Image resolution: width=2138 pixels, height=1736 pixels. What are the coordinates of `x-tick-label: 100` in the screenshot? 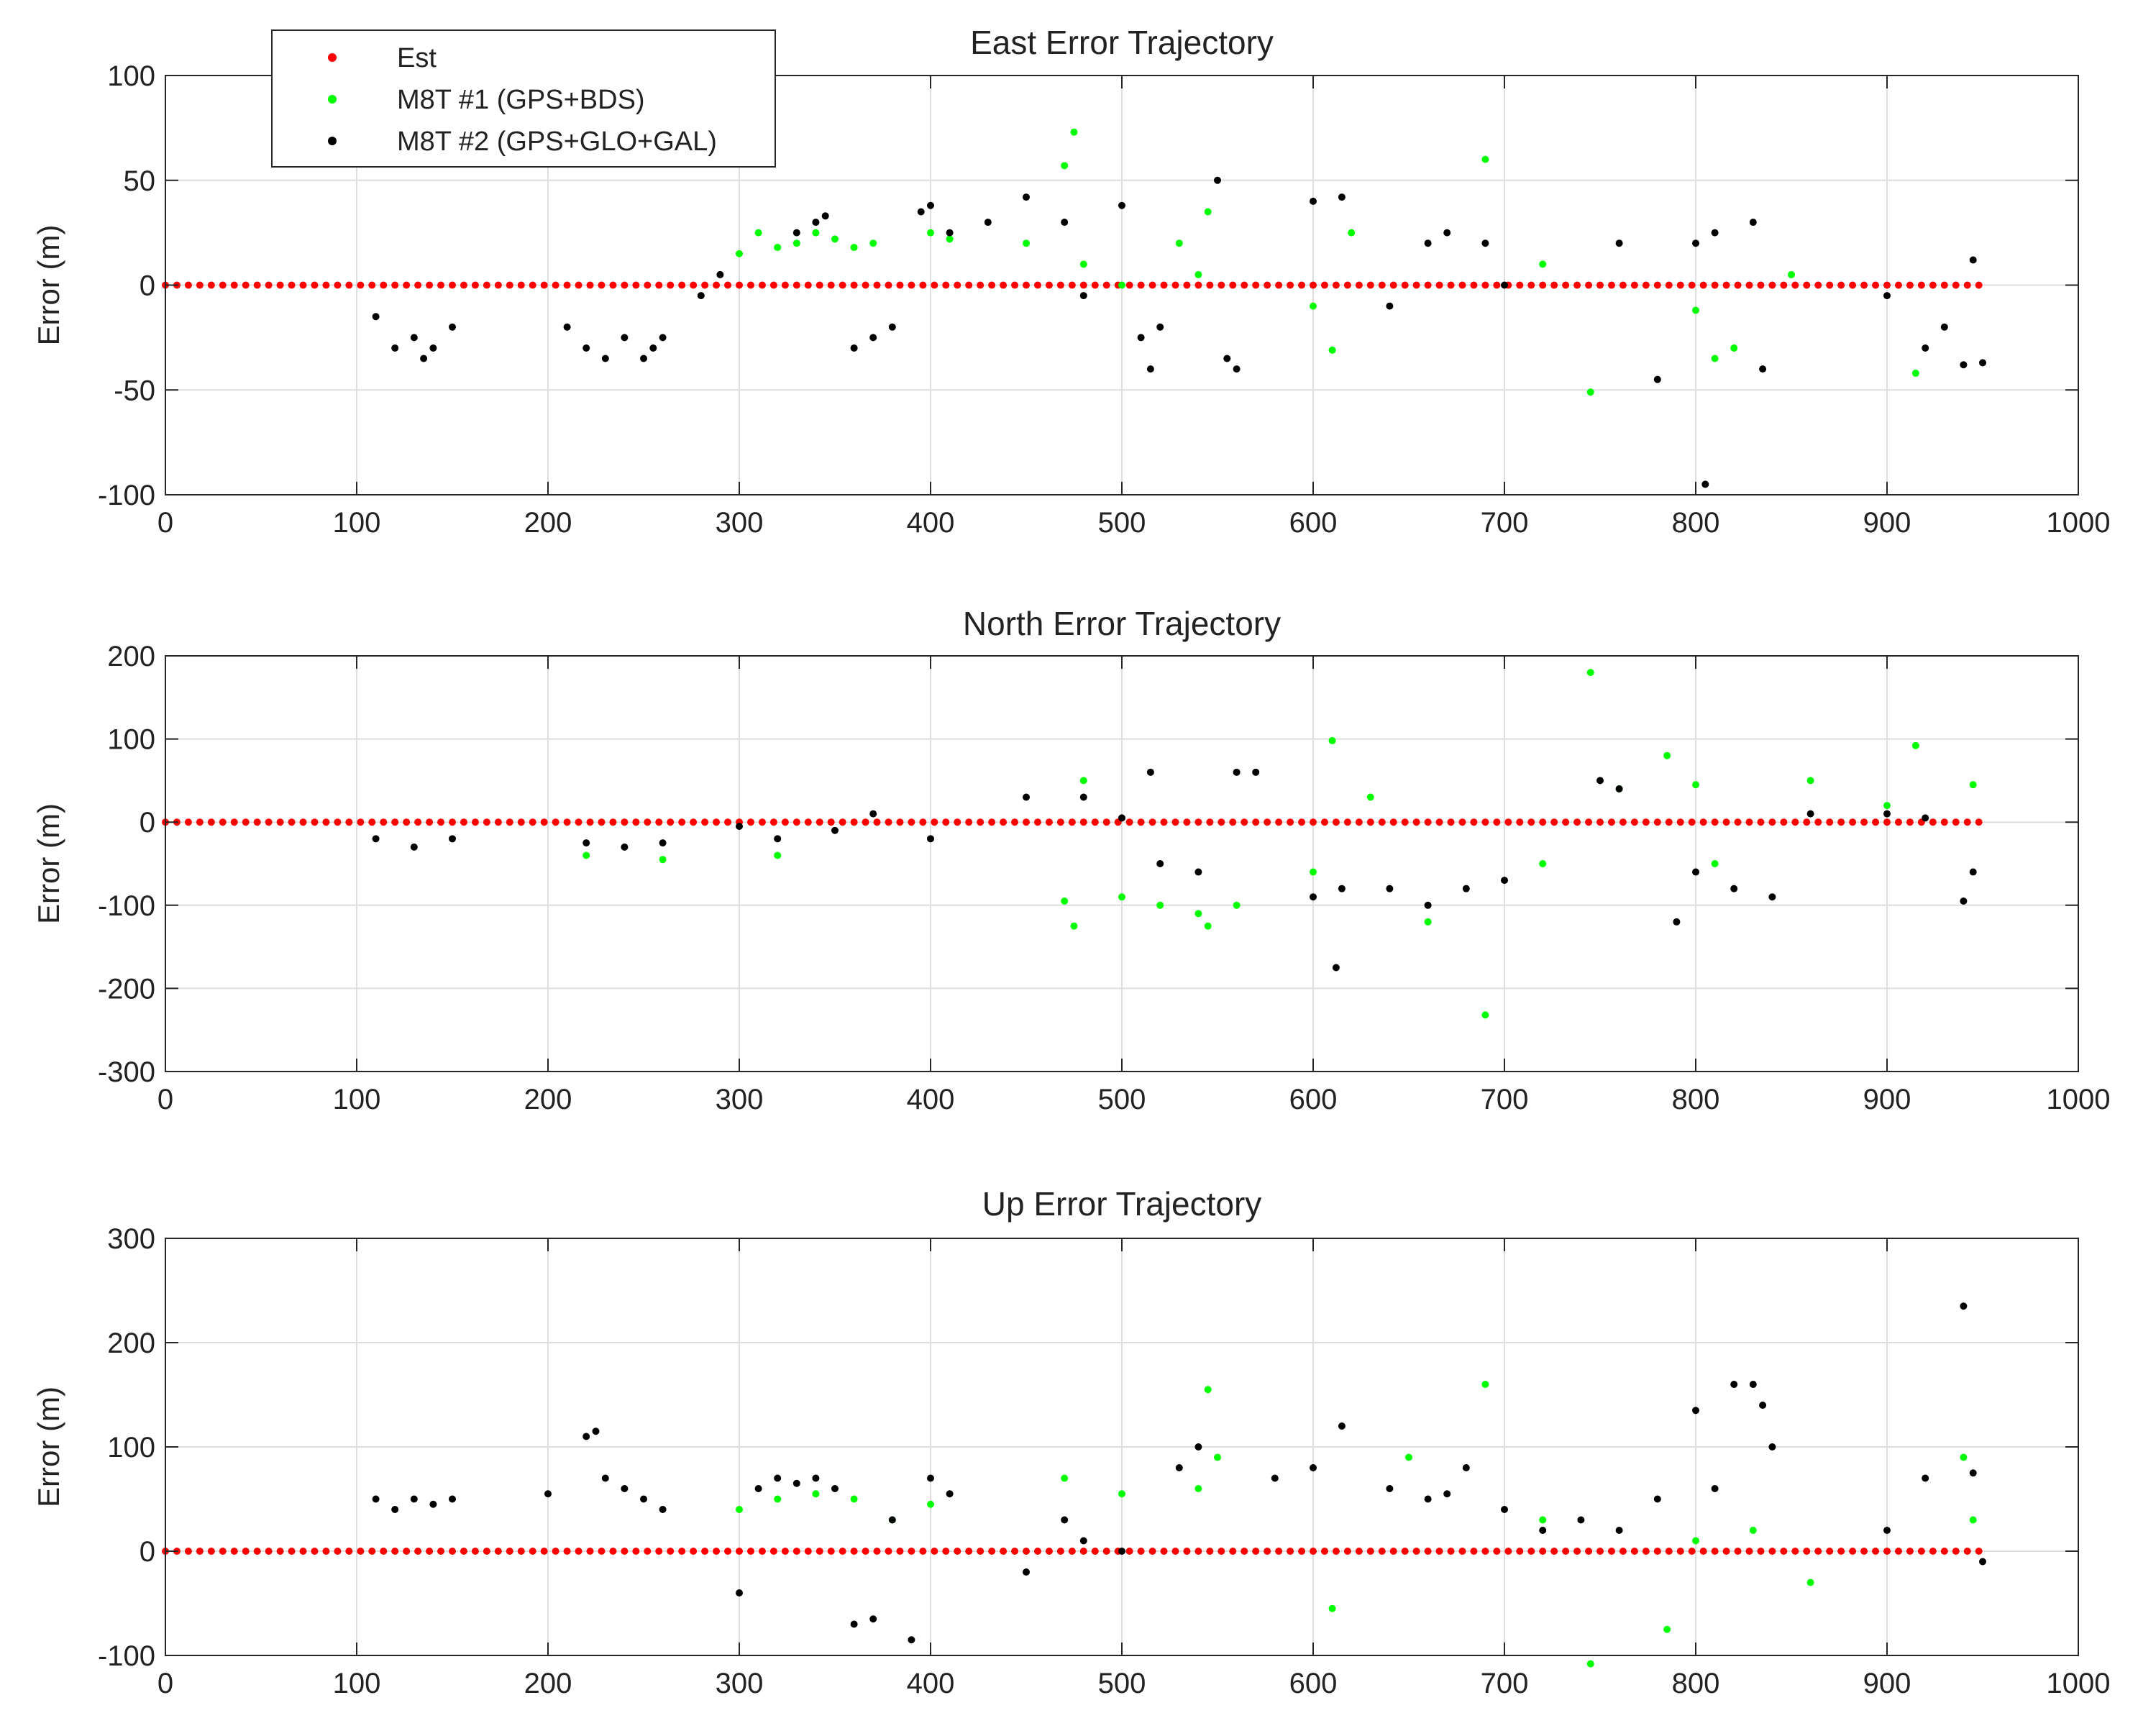 It's located at (357, 1684).